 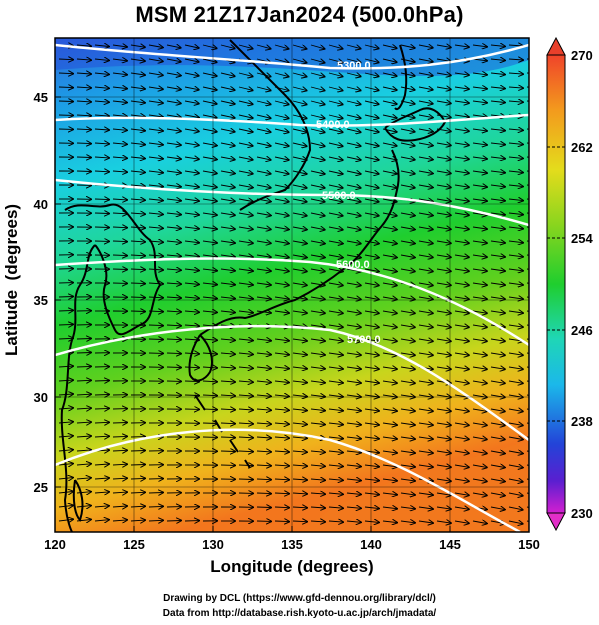 What do you see at coordinates (41, 204) in the screenshot?
I see `y-tick-label-40: 40` at bounding box center [41, 204].